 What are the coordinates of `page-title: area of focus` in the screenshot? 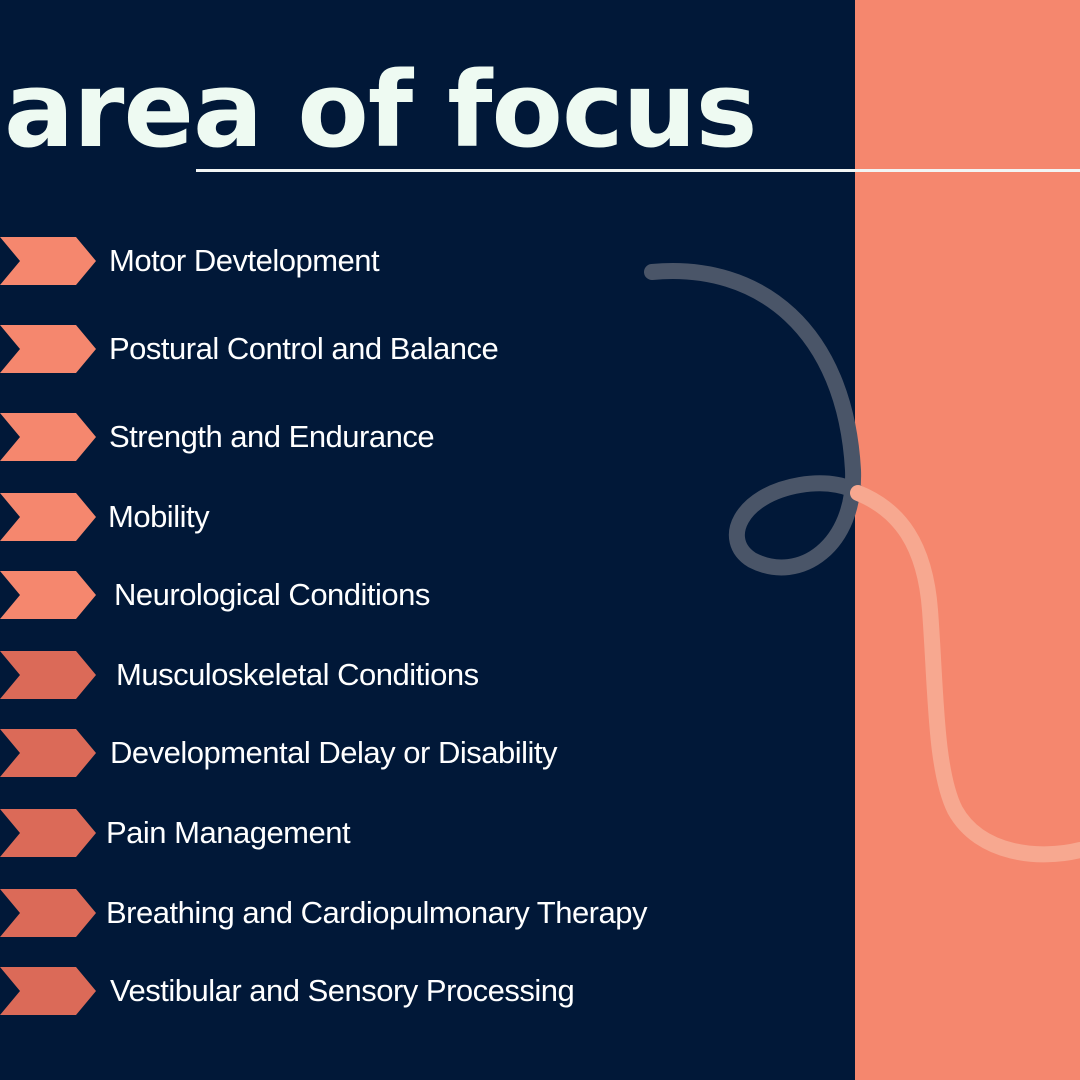 It's located at (381, 110).